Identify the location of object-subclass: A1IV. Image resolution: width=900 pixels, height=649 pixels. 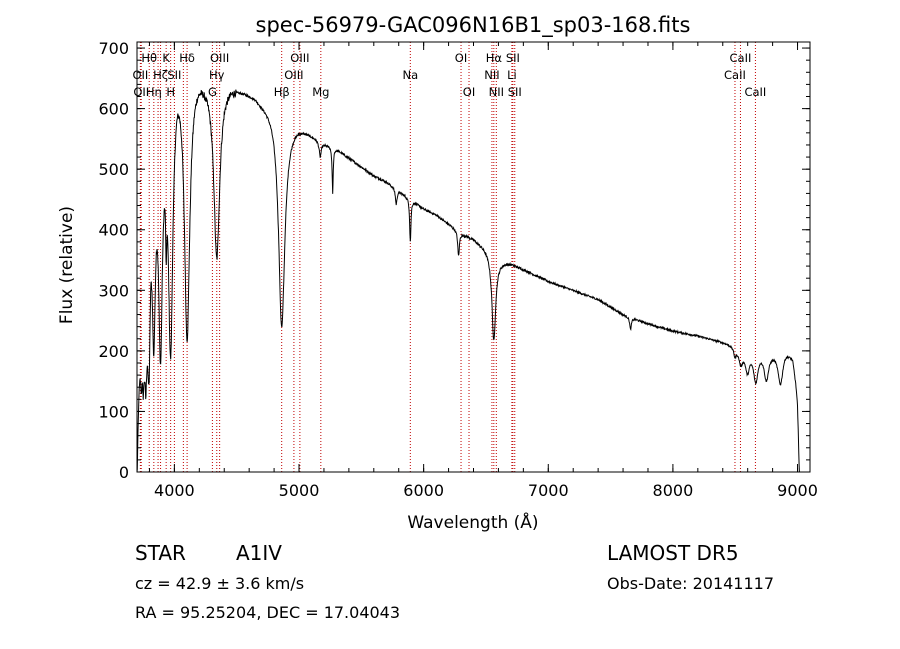
(259, 553).